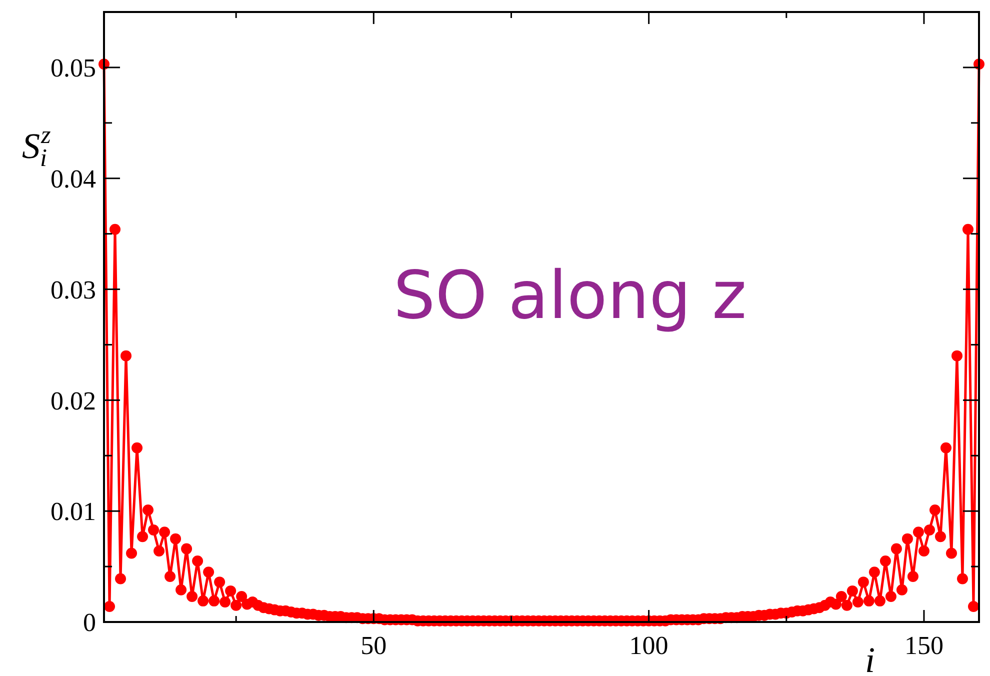 Image resolution: width=990 pixels, height=676 pixels. I want to click on x-tick-label: 150, so click(924, 645).